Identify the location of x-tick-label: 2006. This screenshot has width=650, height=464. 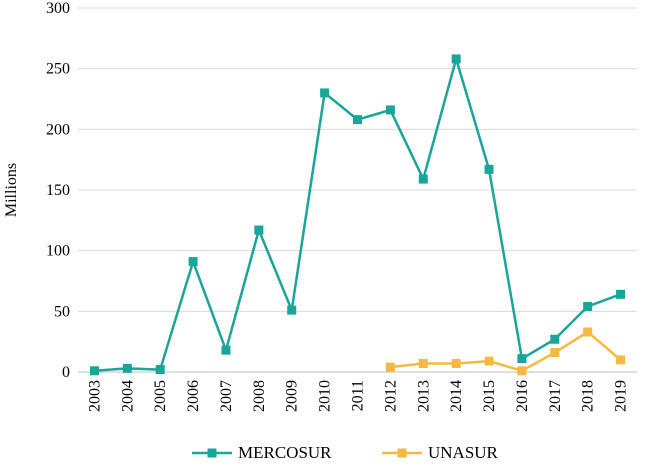
(193, 396).